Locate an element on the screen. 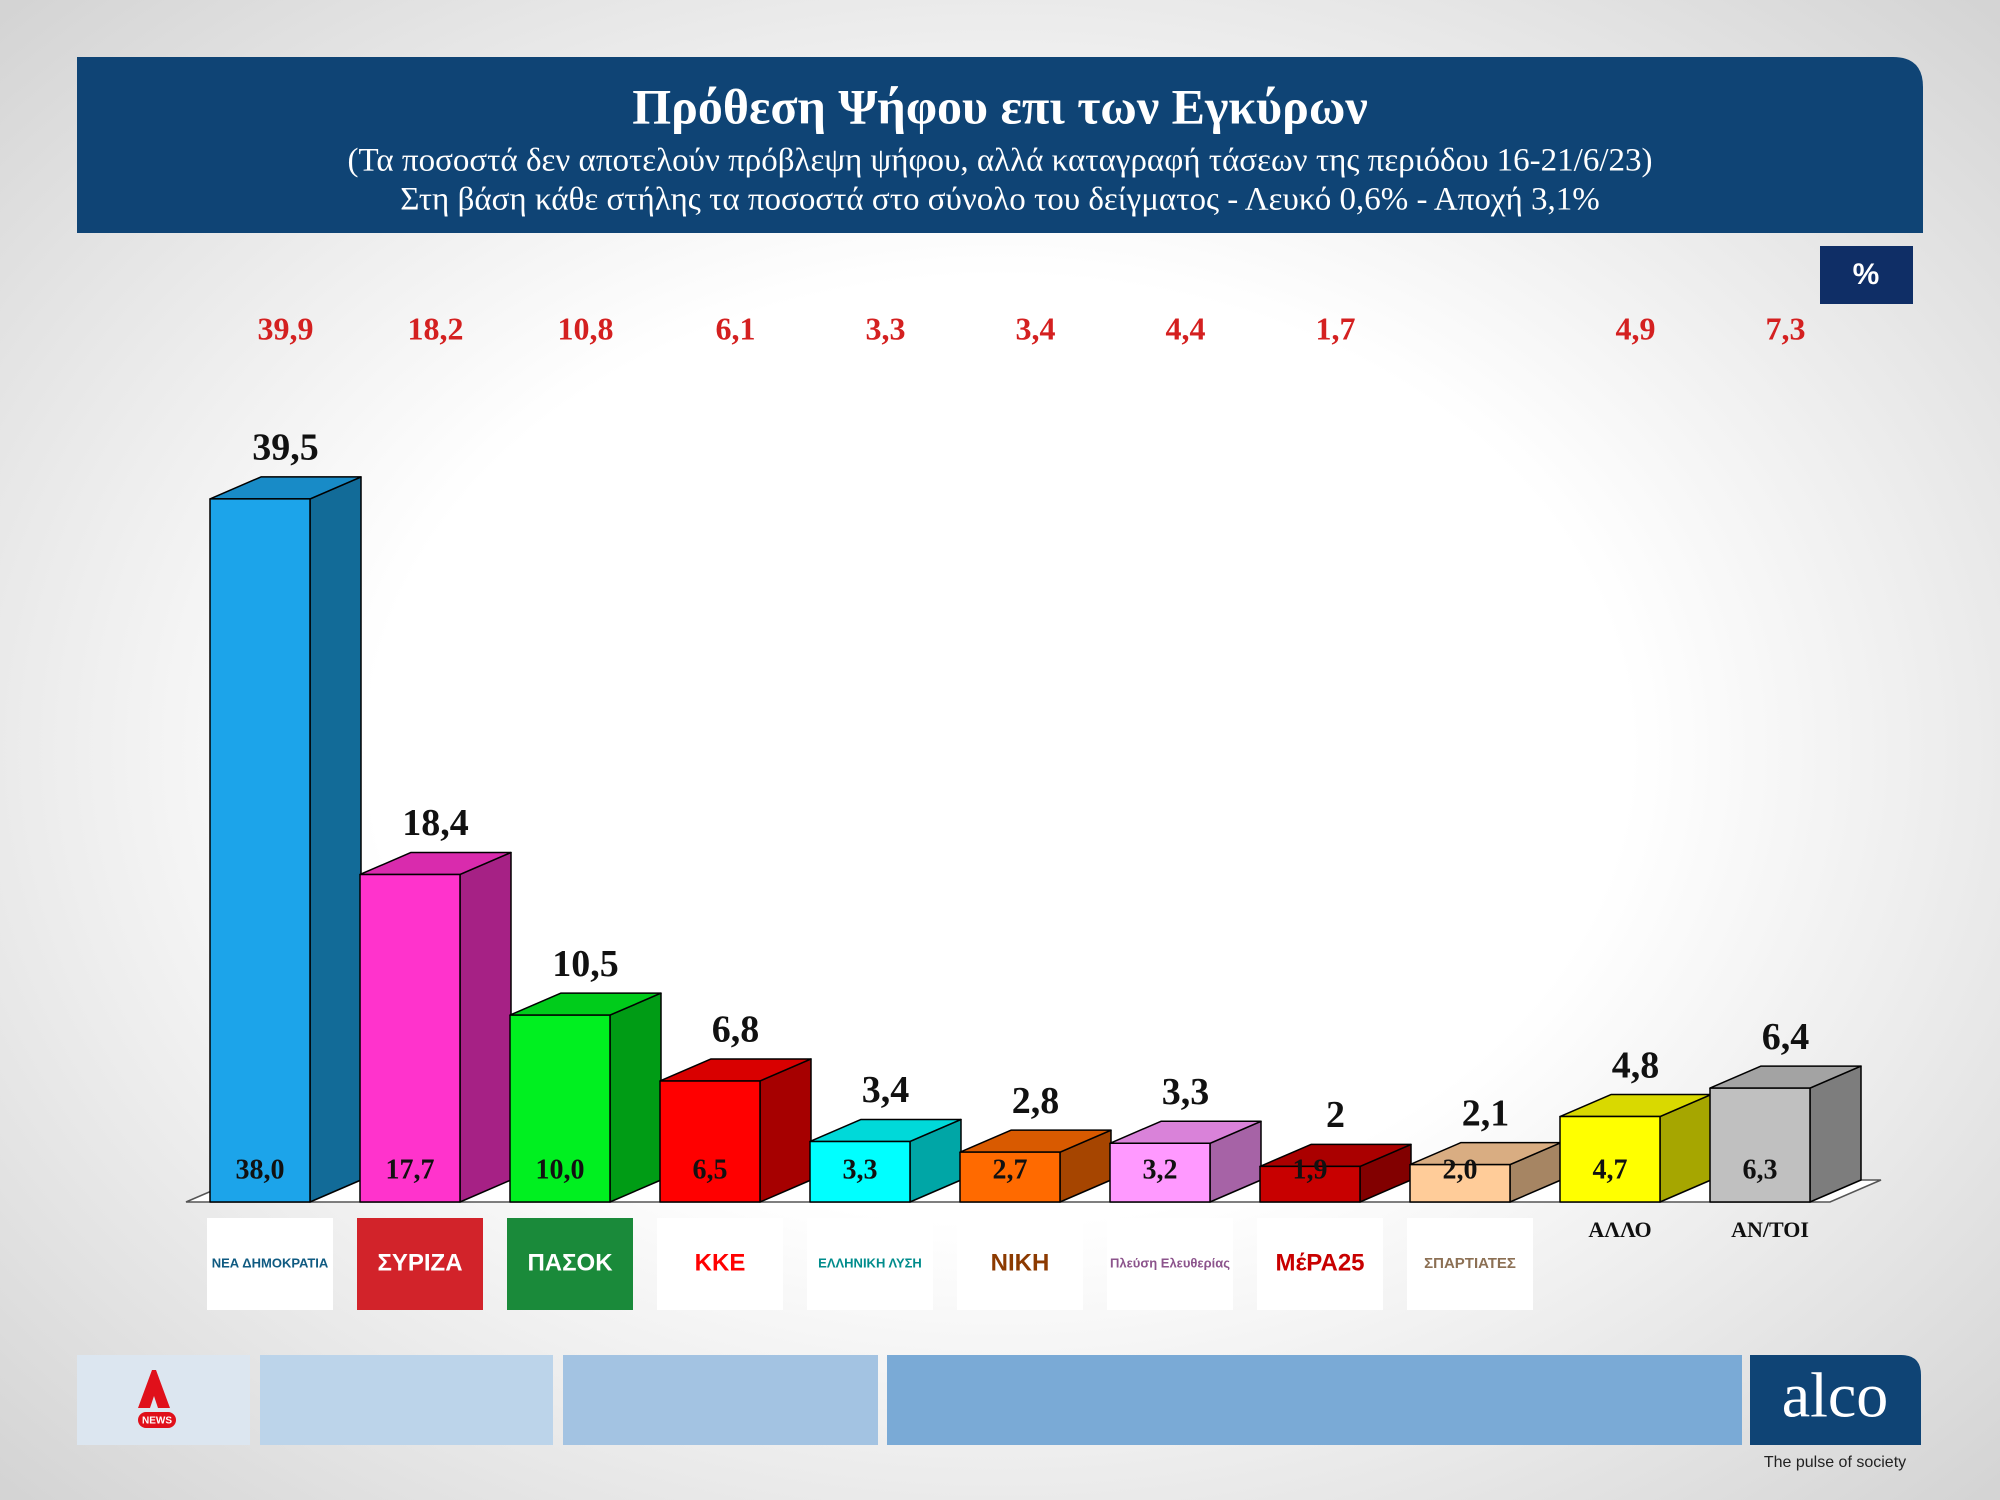 The width and height of the screenshot is (2000, 1500). previous-value-label: 10,8 is located at coordinates (586, 328).